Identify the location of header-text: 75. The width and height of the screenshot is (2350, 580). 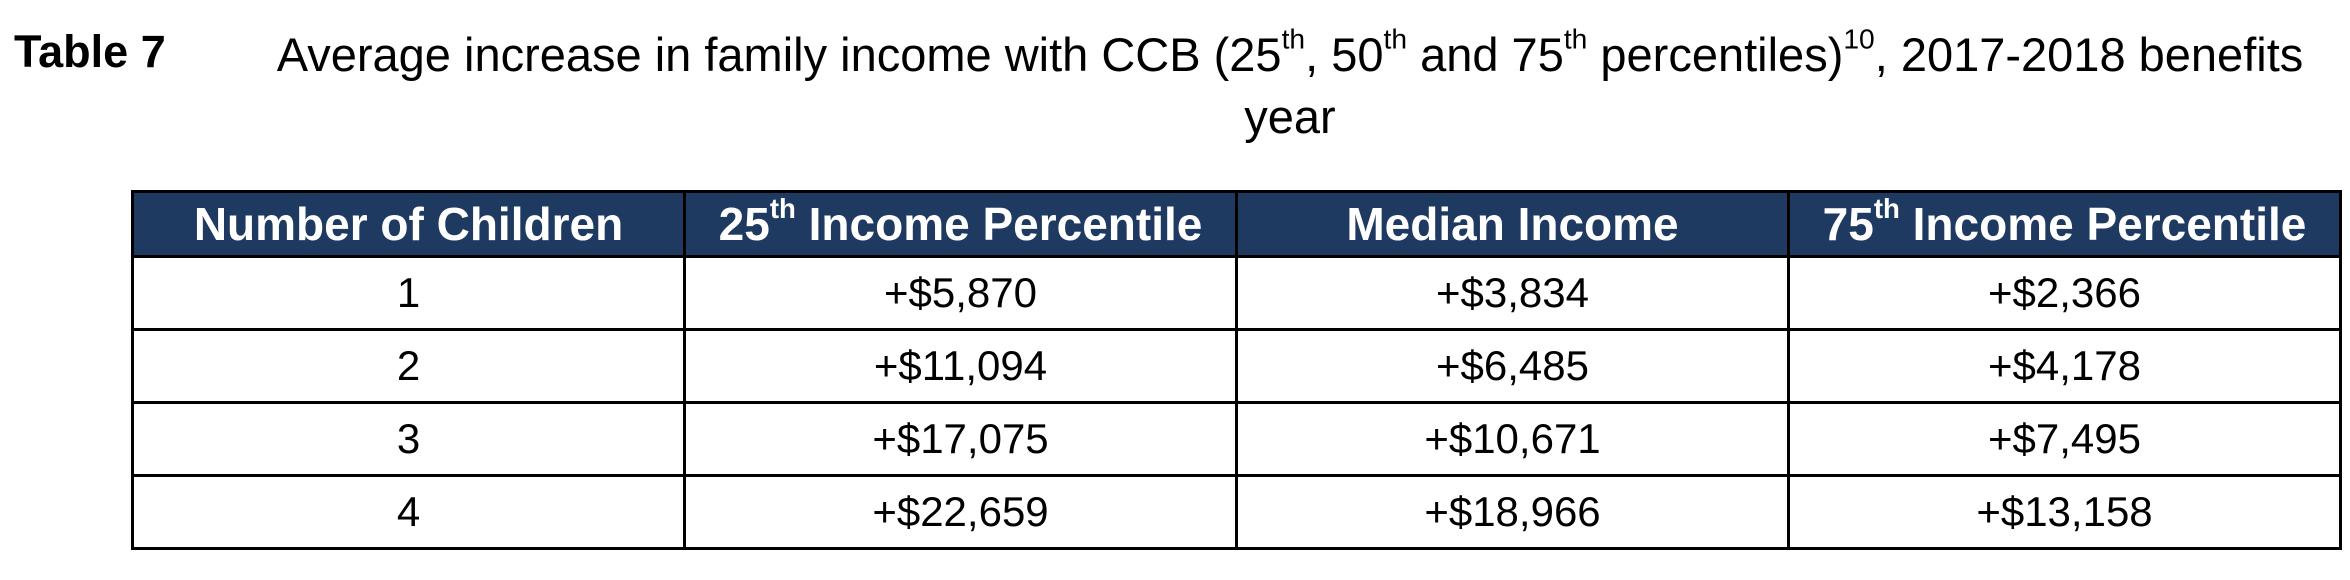
(1848, 224).